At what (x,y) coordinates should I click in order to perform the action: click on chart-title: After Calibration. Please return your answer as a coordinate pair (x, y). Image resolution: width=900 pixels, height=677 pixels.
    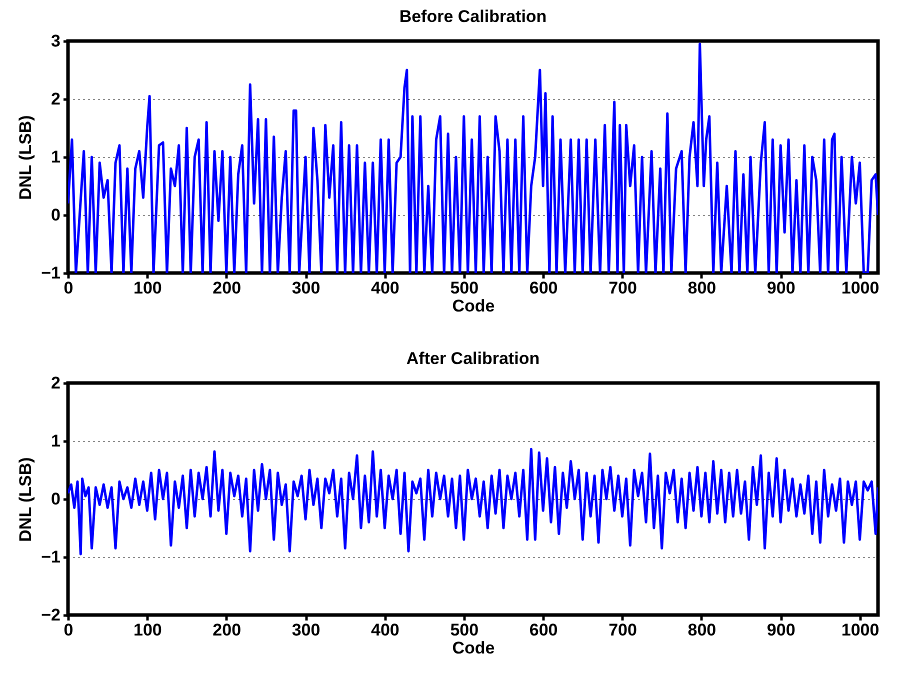
    Looking at the image, I should click on (473, 358).